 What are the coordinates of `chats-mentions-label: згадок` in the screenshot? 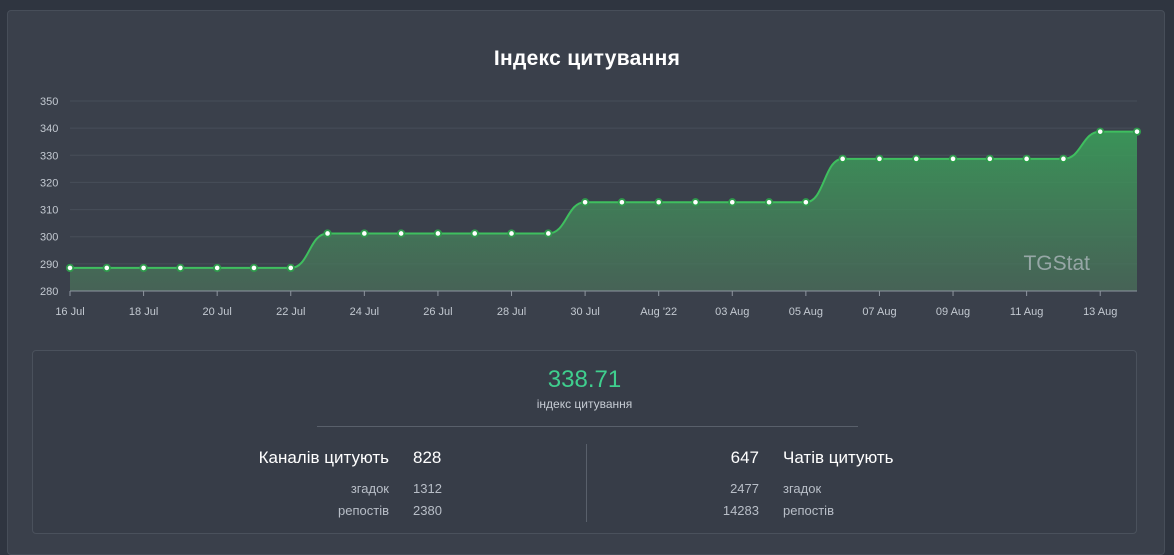 It's located at (802, 488).